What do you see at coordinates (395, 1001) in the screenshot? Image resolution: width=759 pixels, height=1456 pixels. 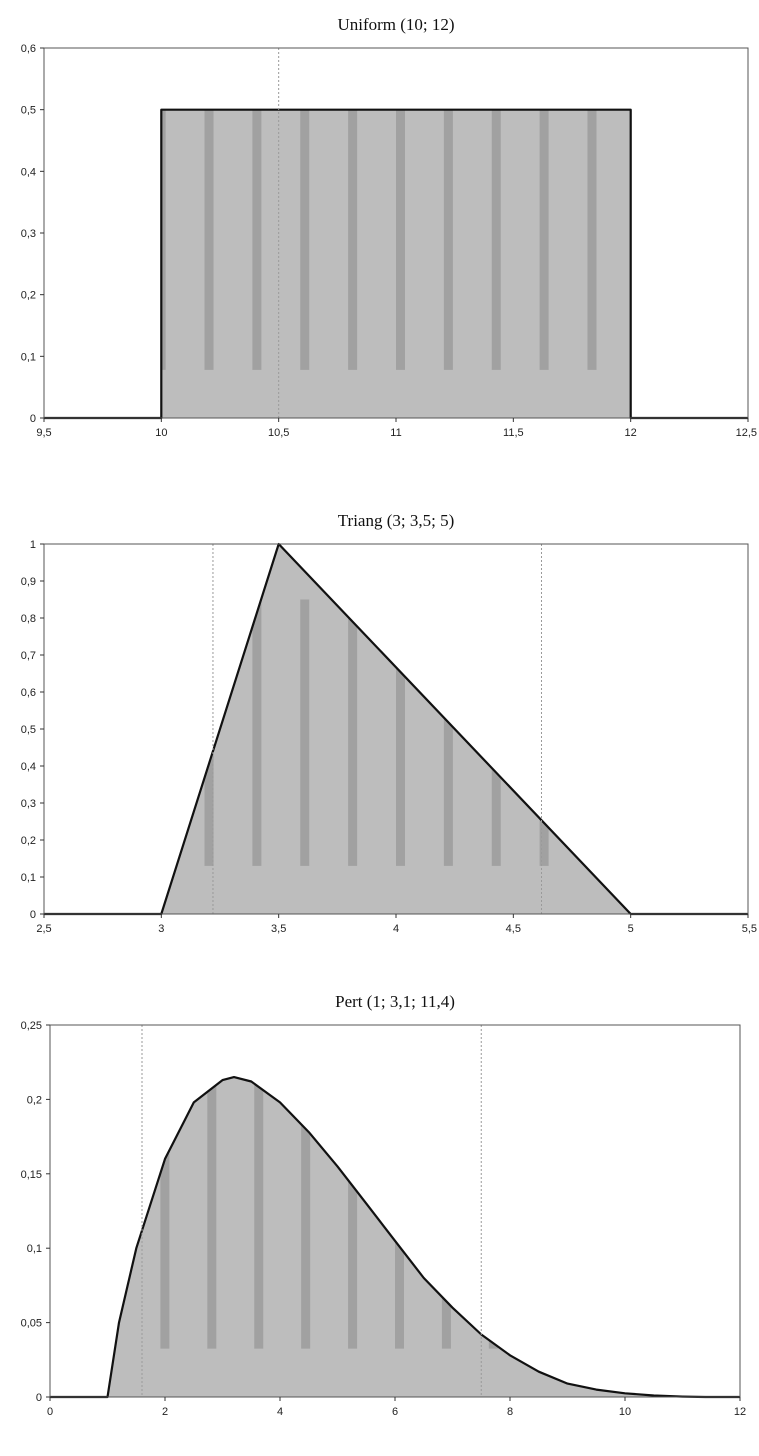 I see `chart-title: Pert (1; 3,1; 11,4)` at bounding box center [395, 1001].